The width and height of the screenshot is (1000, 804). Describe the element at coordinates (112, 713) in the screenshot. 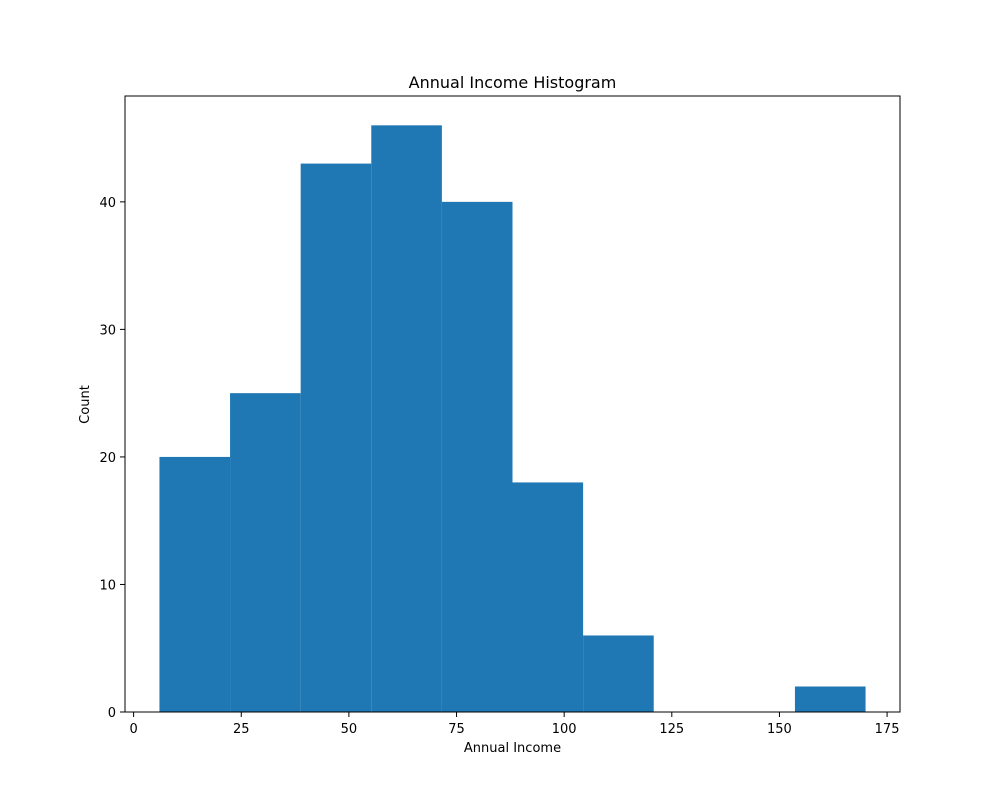

I see `y-tick-label: 0` at that location.